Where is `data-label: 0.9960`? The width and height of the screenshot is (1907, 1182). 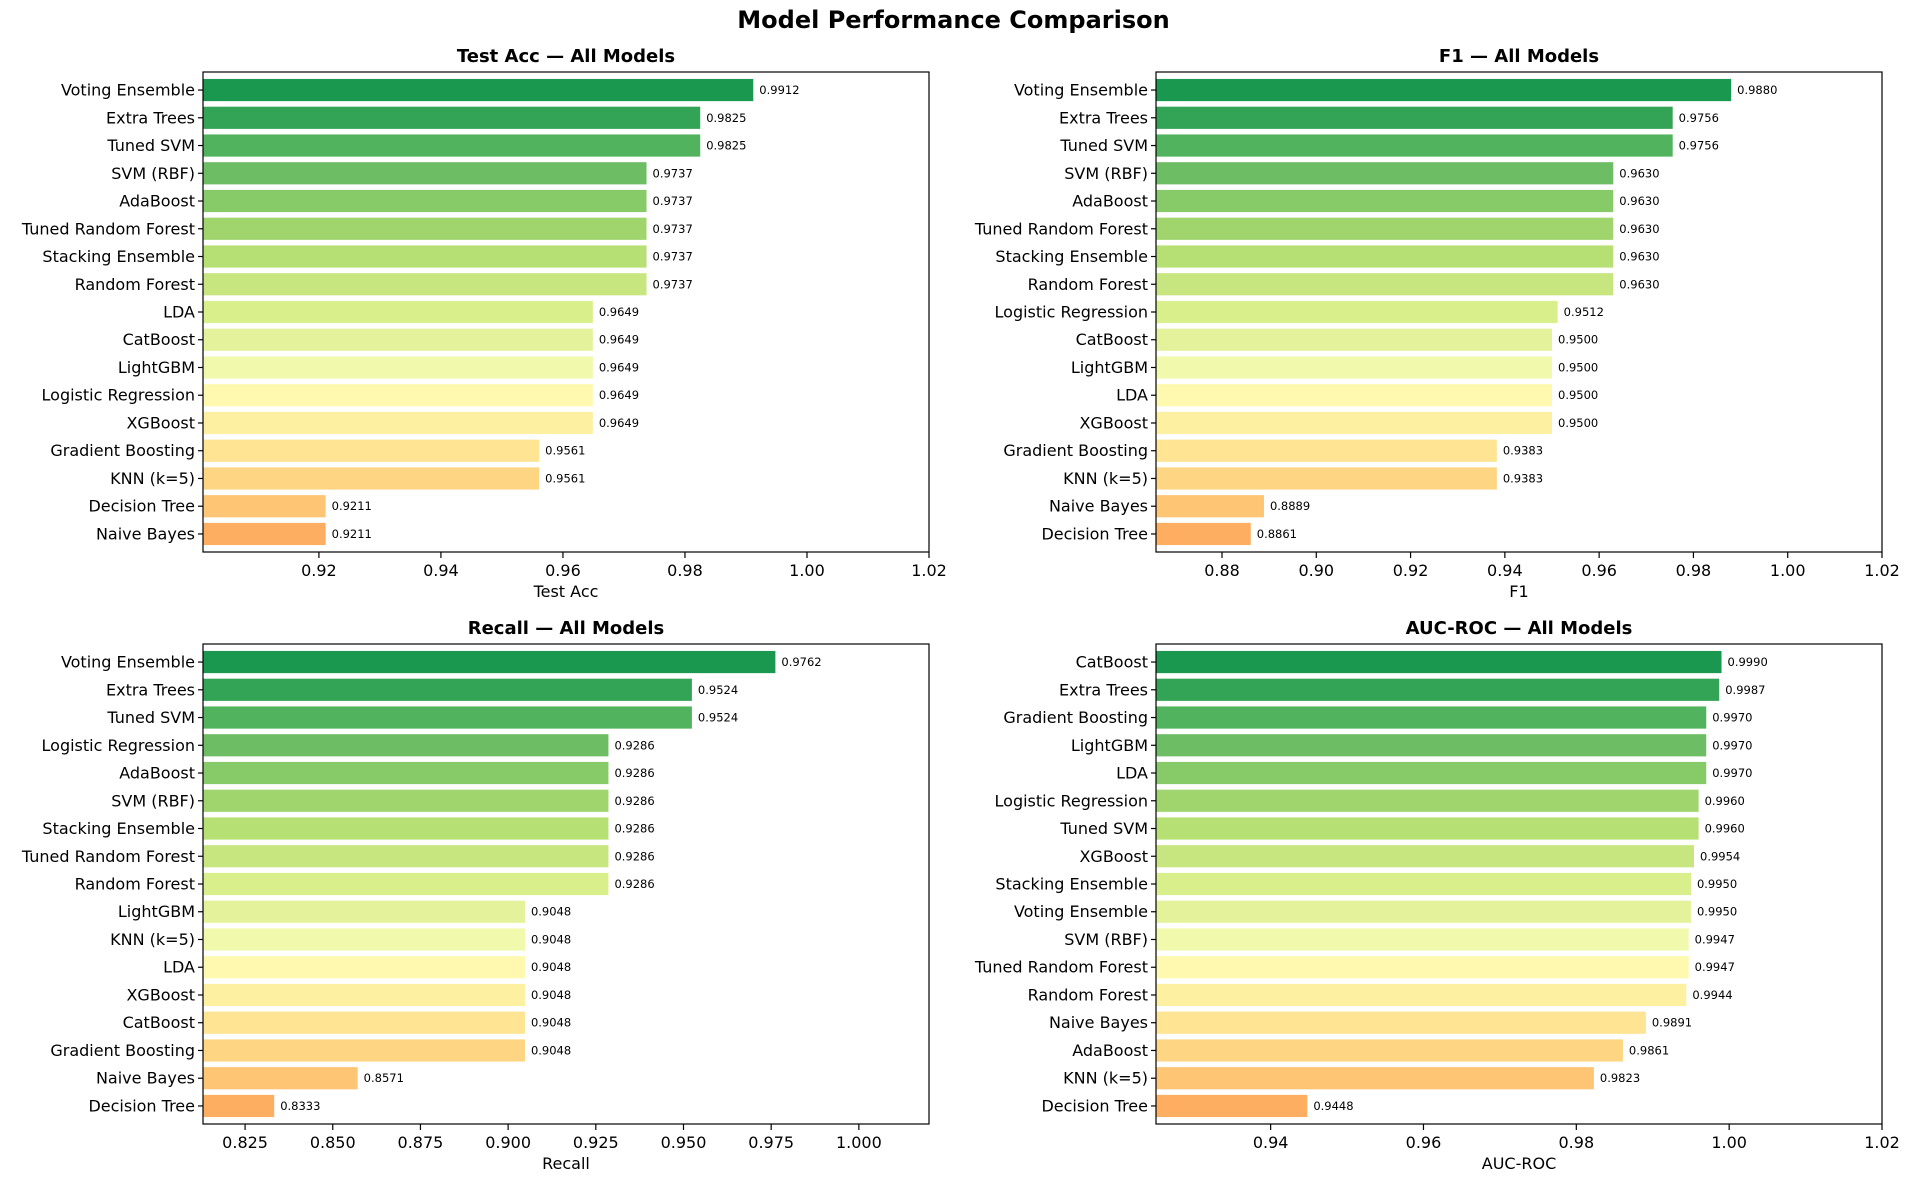
data-label: 0.9960 is located at coordinates (1725, 801).